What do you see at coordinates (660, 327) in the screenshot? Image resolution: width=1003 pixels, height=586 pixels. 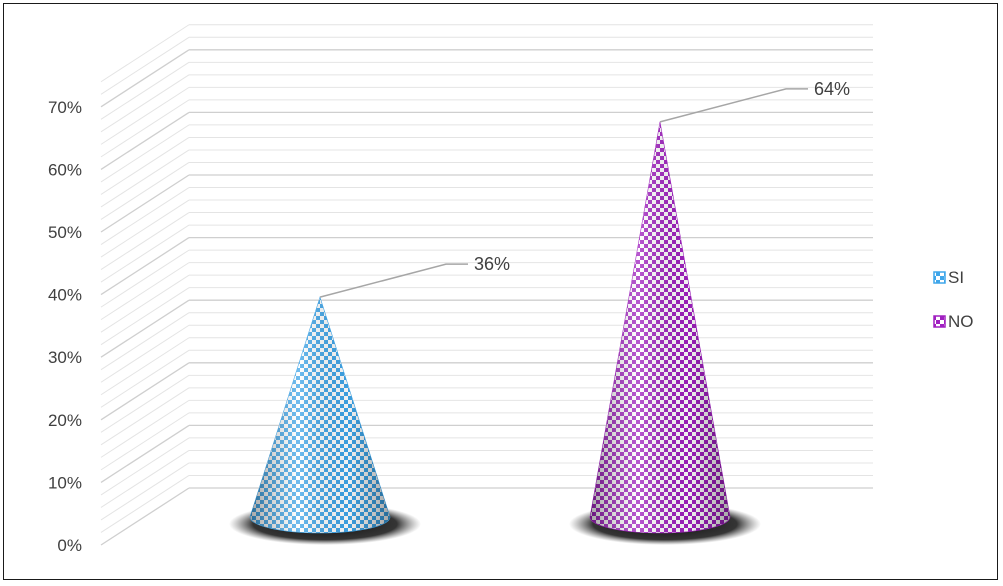 I see `cone-no` at bounding box center [660, 327].